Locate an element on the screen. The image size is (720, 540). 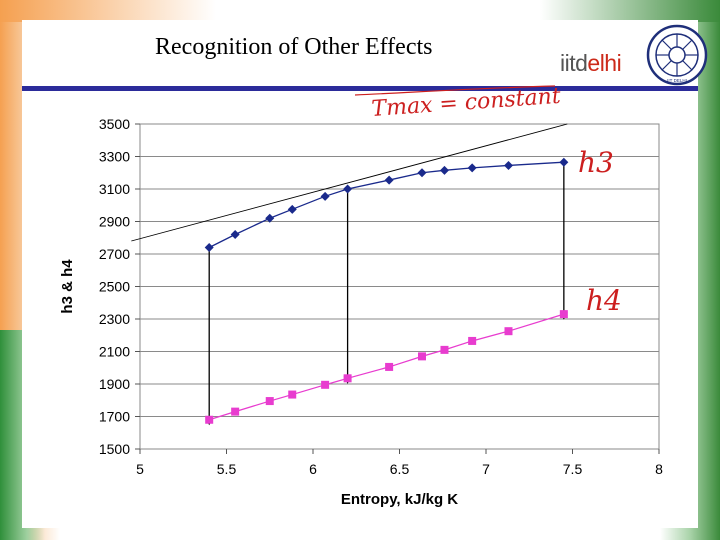
y-axis-label: h3 & h4 is located at coordinates (67, 286).